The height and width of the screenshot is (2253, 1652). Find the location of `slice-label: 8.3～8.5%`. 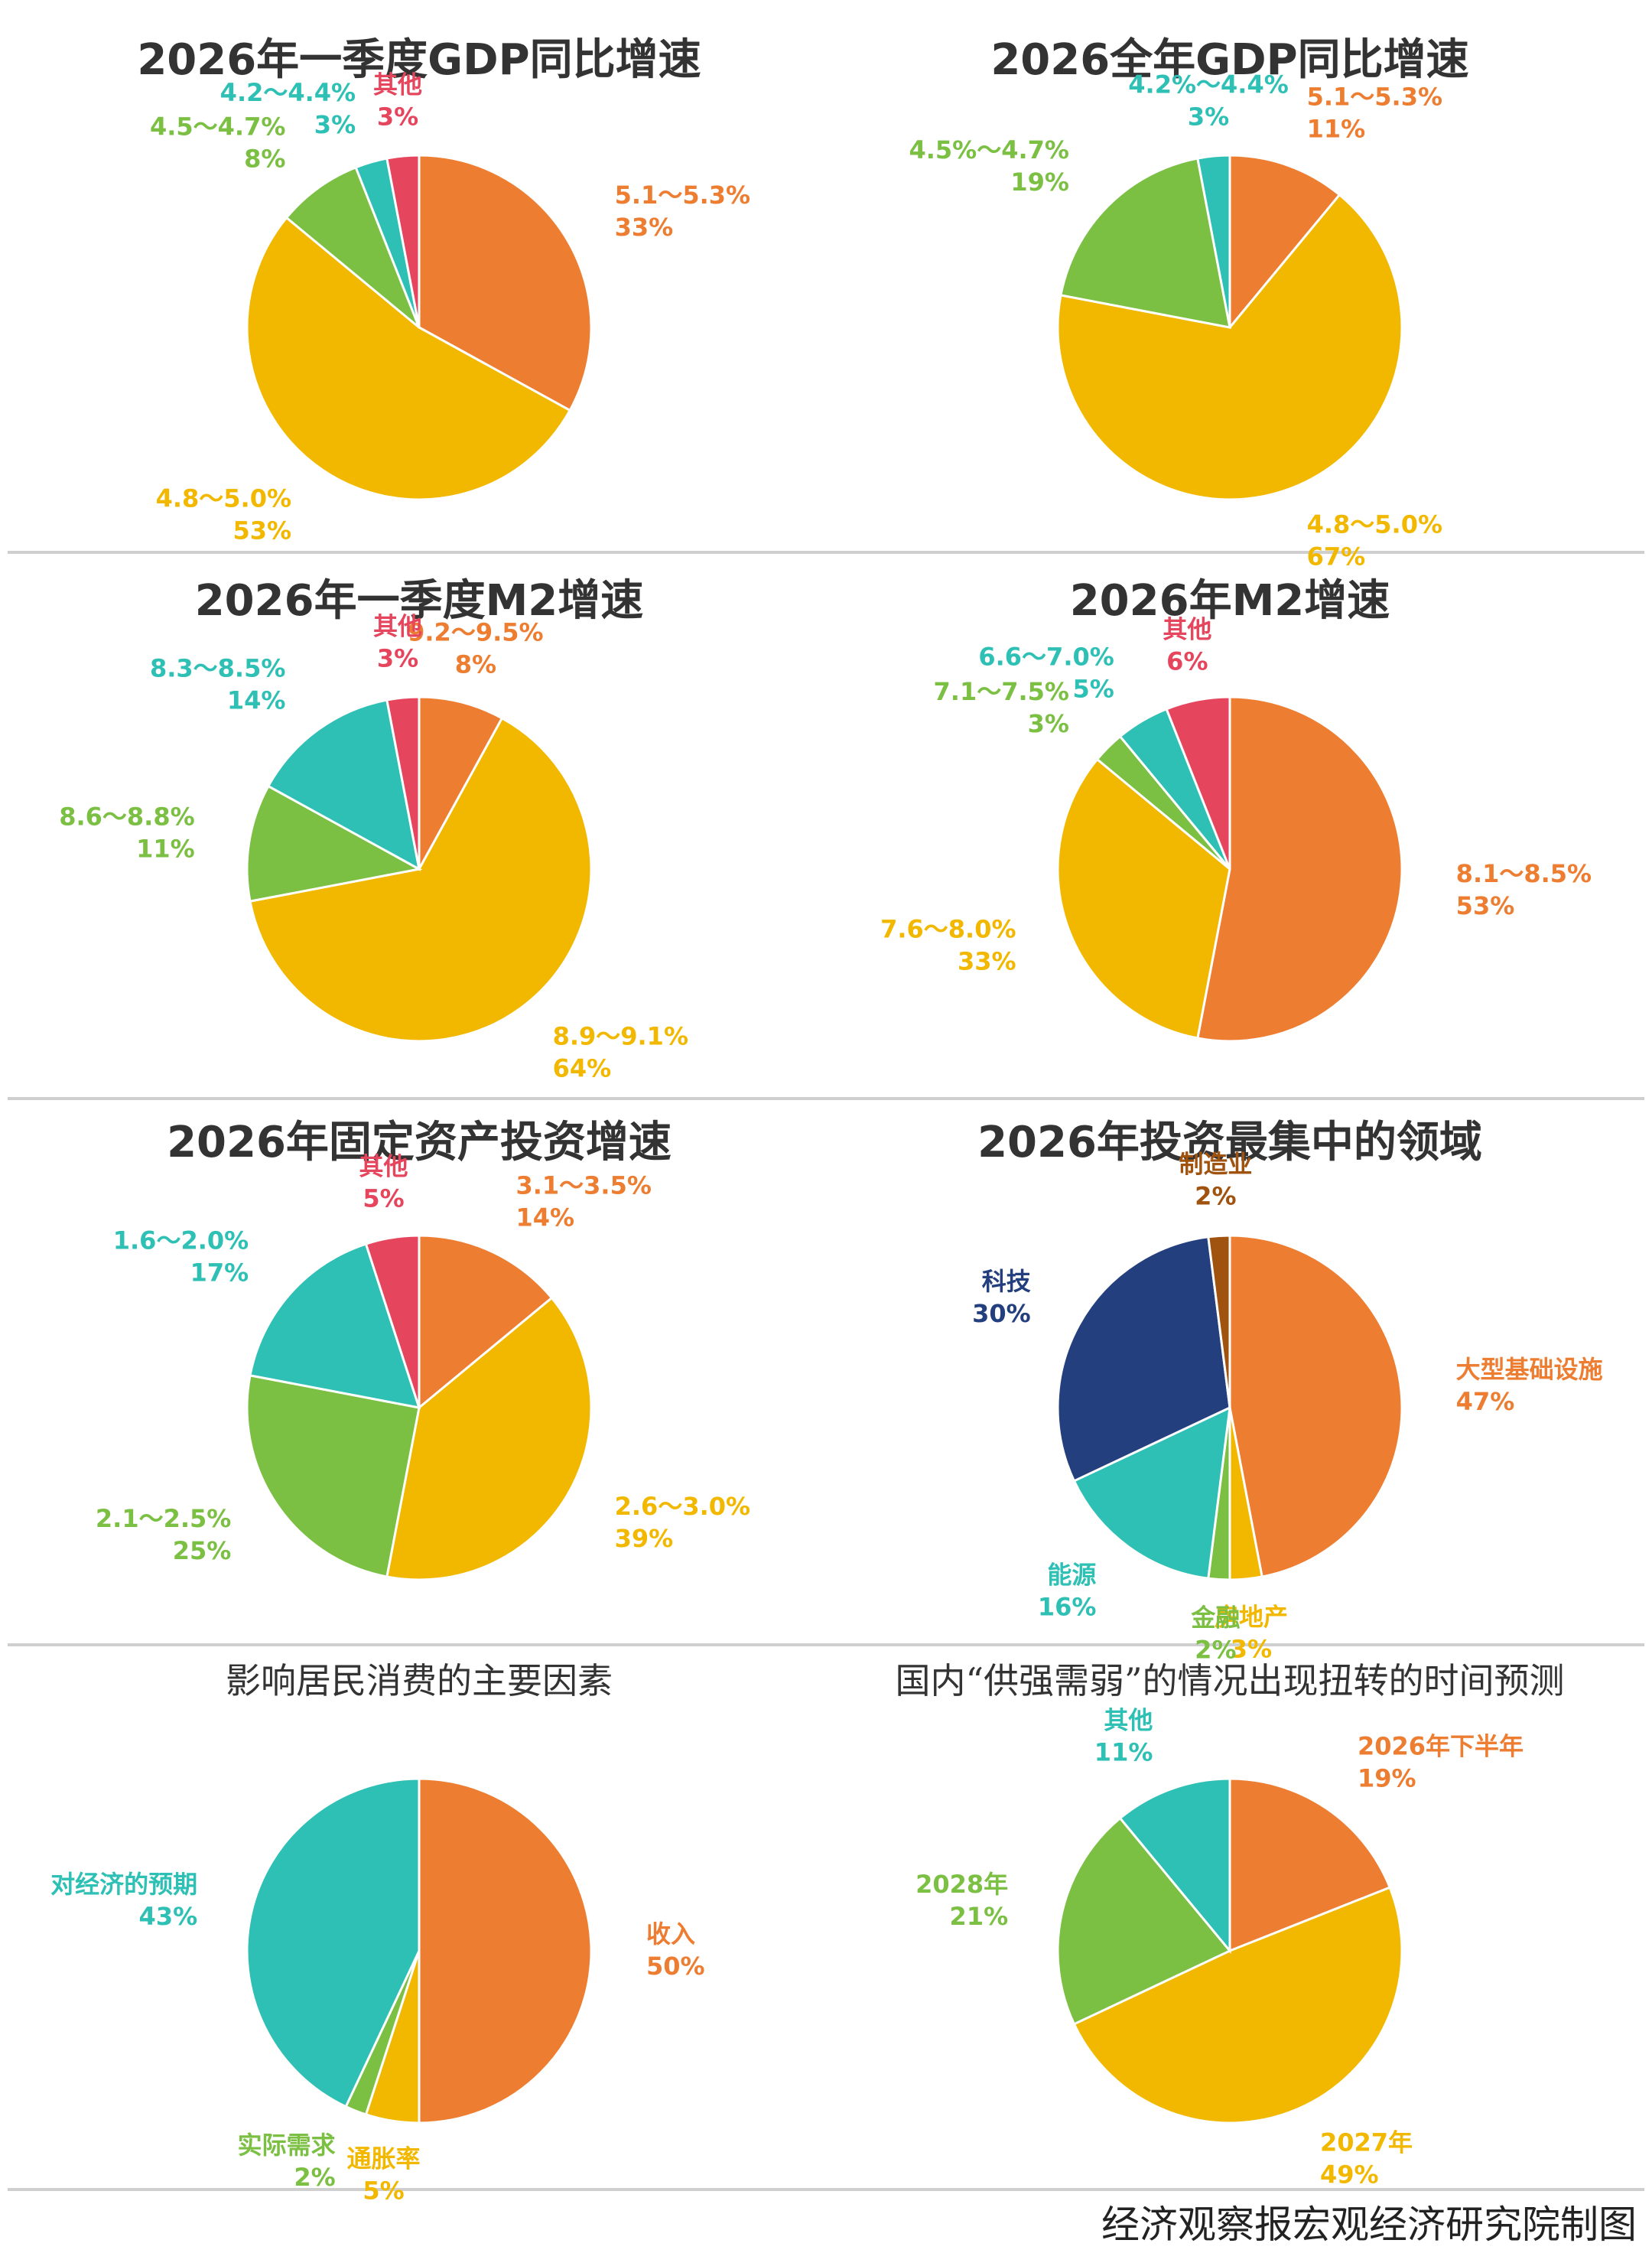

slice-label: 8.3～8.5% is located at coordinates (218, 668).